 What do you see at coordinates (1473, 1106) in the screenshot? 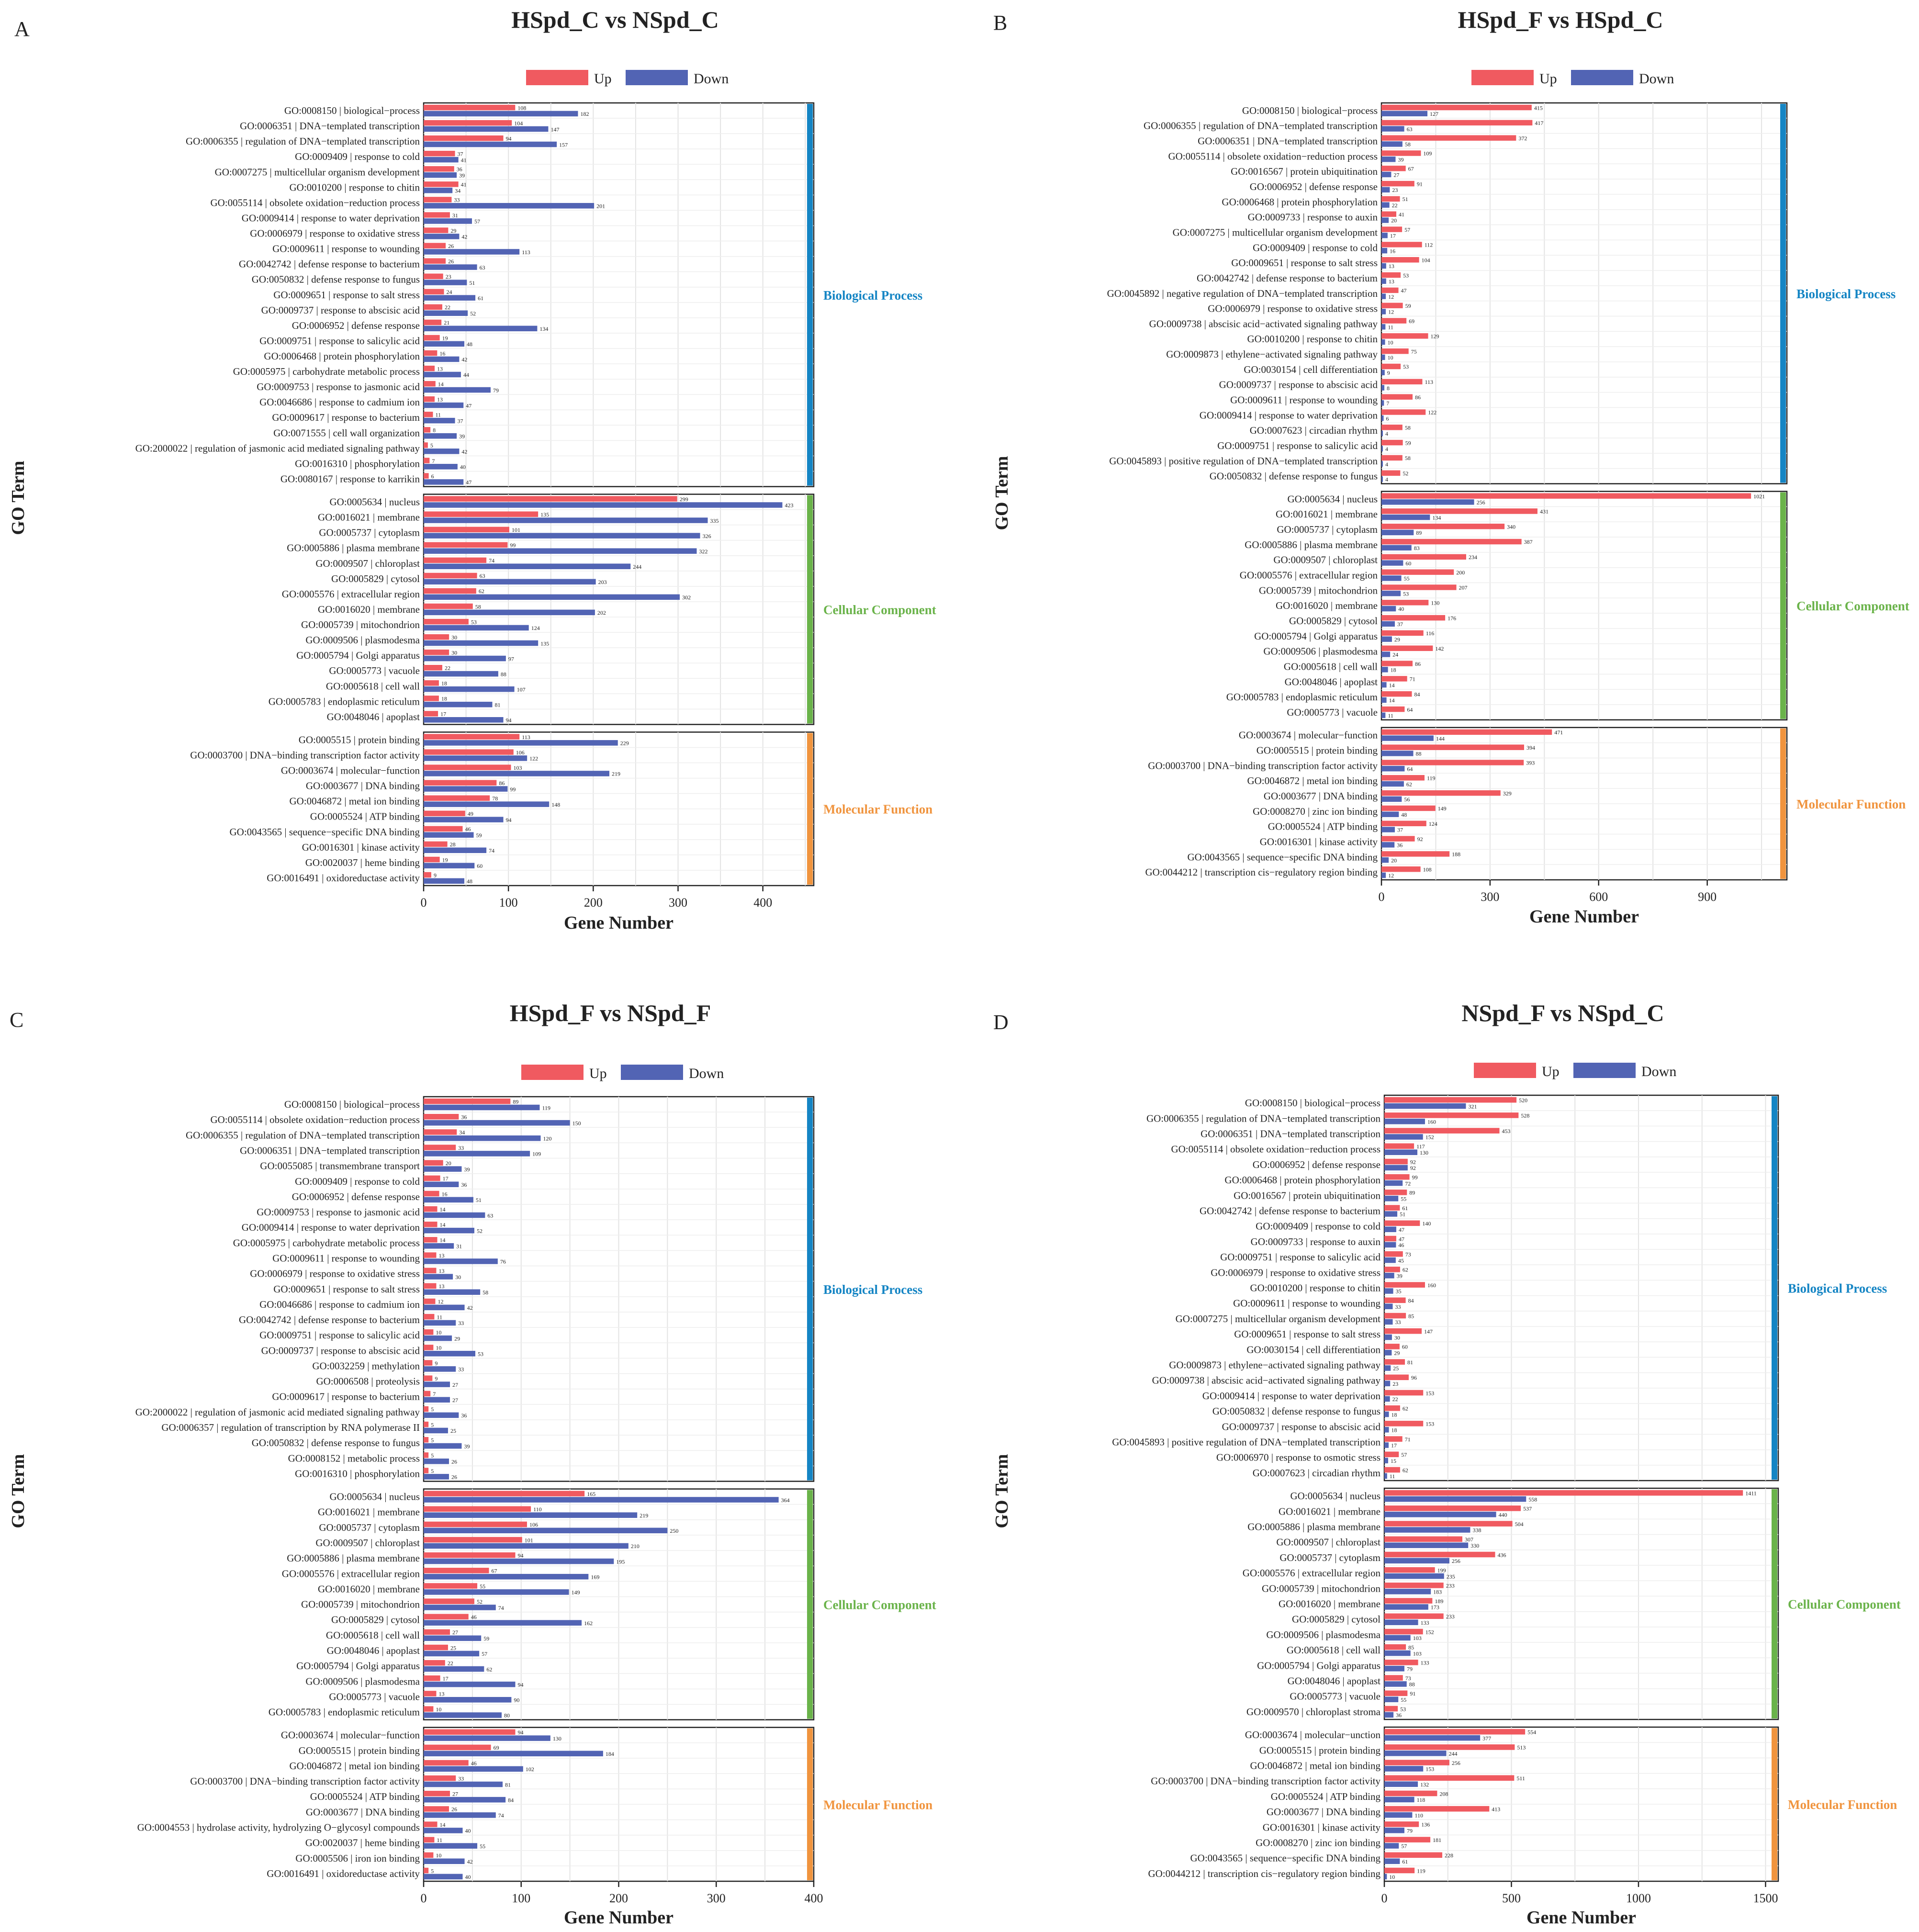
I see `bar-value-down: 321` at bounding box center [1473, 1106].